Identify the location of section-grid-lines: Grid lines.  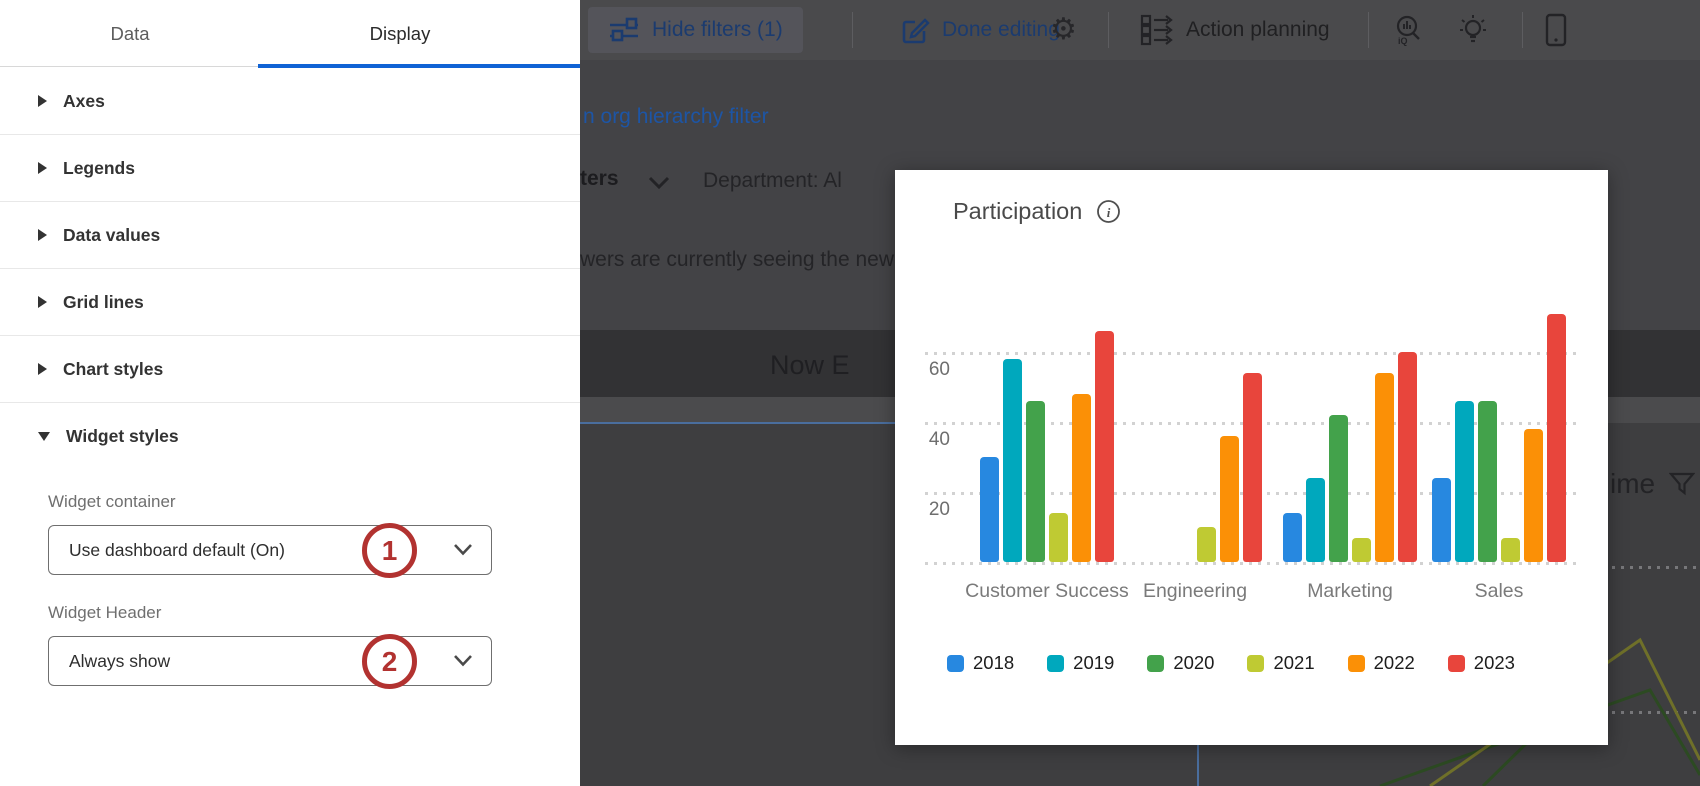
(290, 302).